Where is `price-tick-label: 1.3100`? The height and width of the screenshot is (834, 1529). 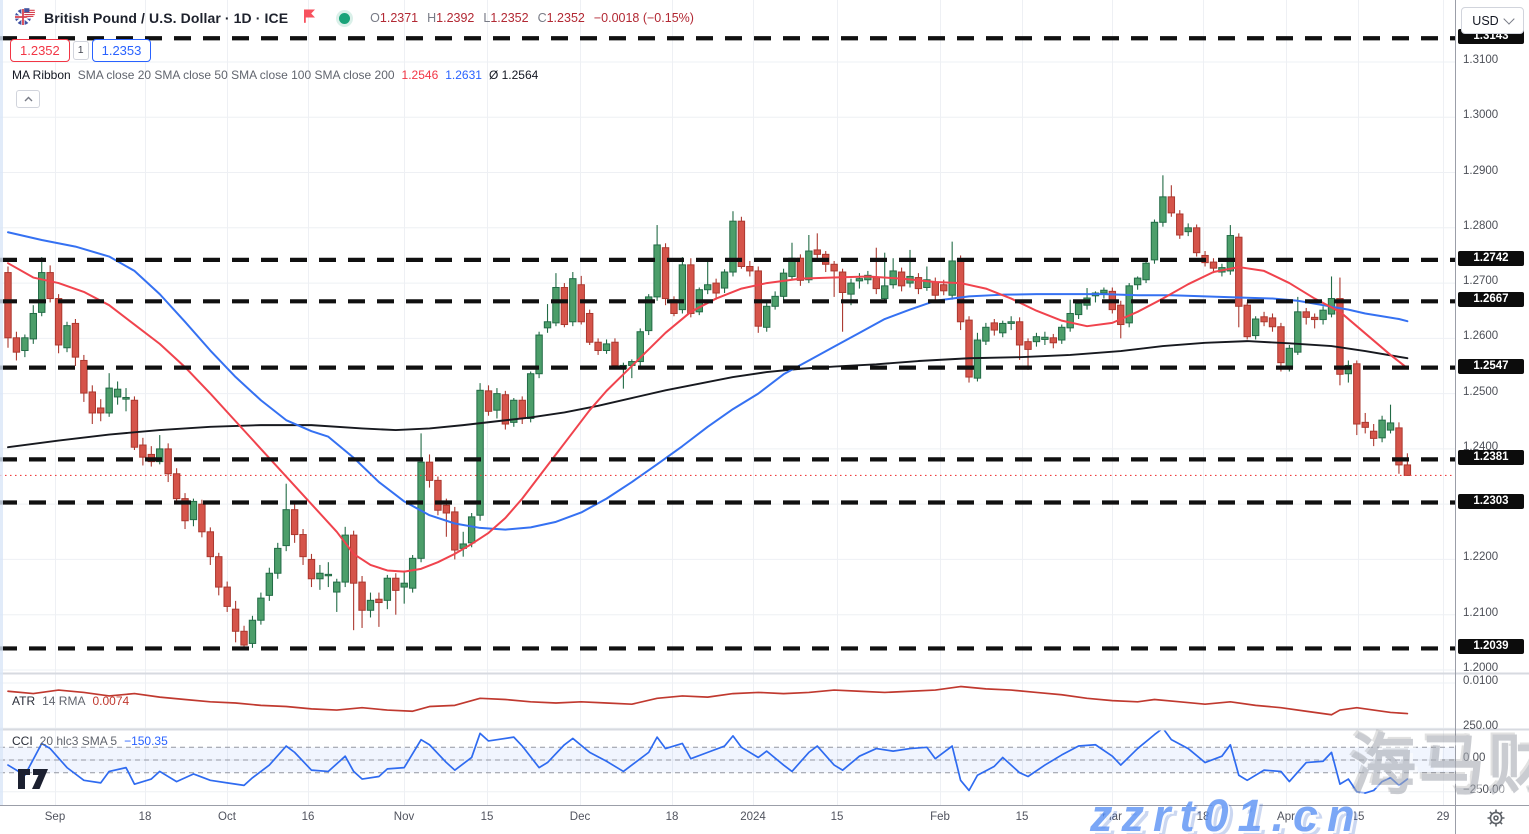
price-tick-label: 1.3100 is located at coordinates (1481, 60).